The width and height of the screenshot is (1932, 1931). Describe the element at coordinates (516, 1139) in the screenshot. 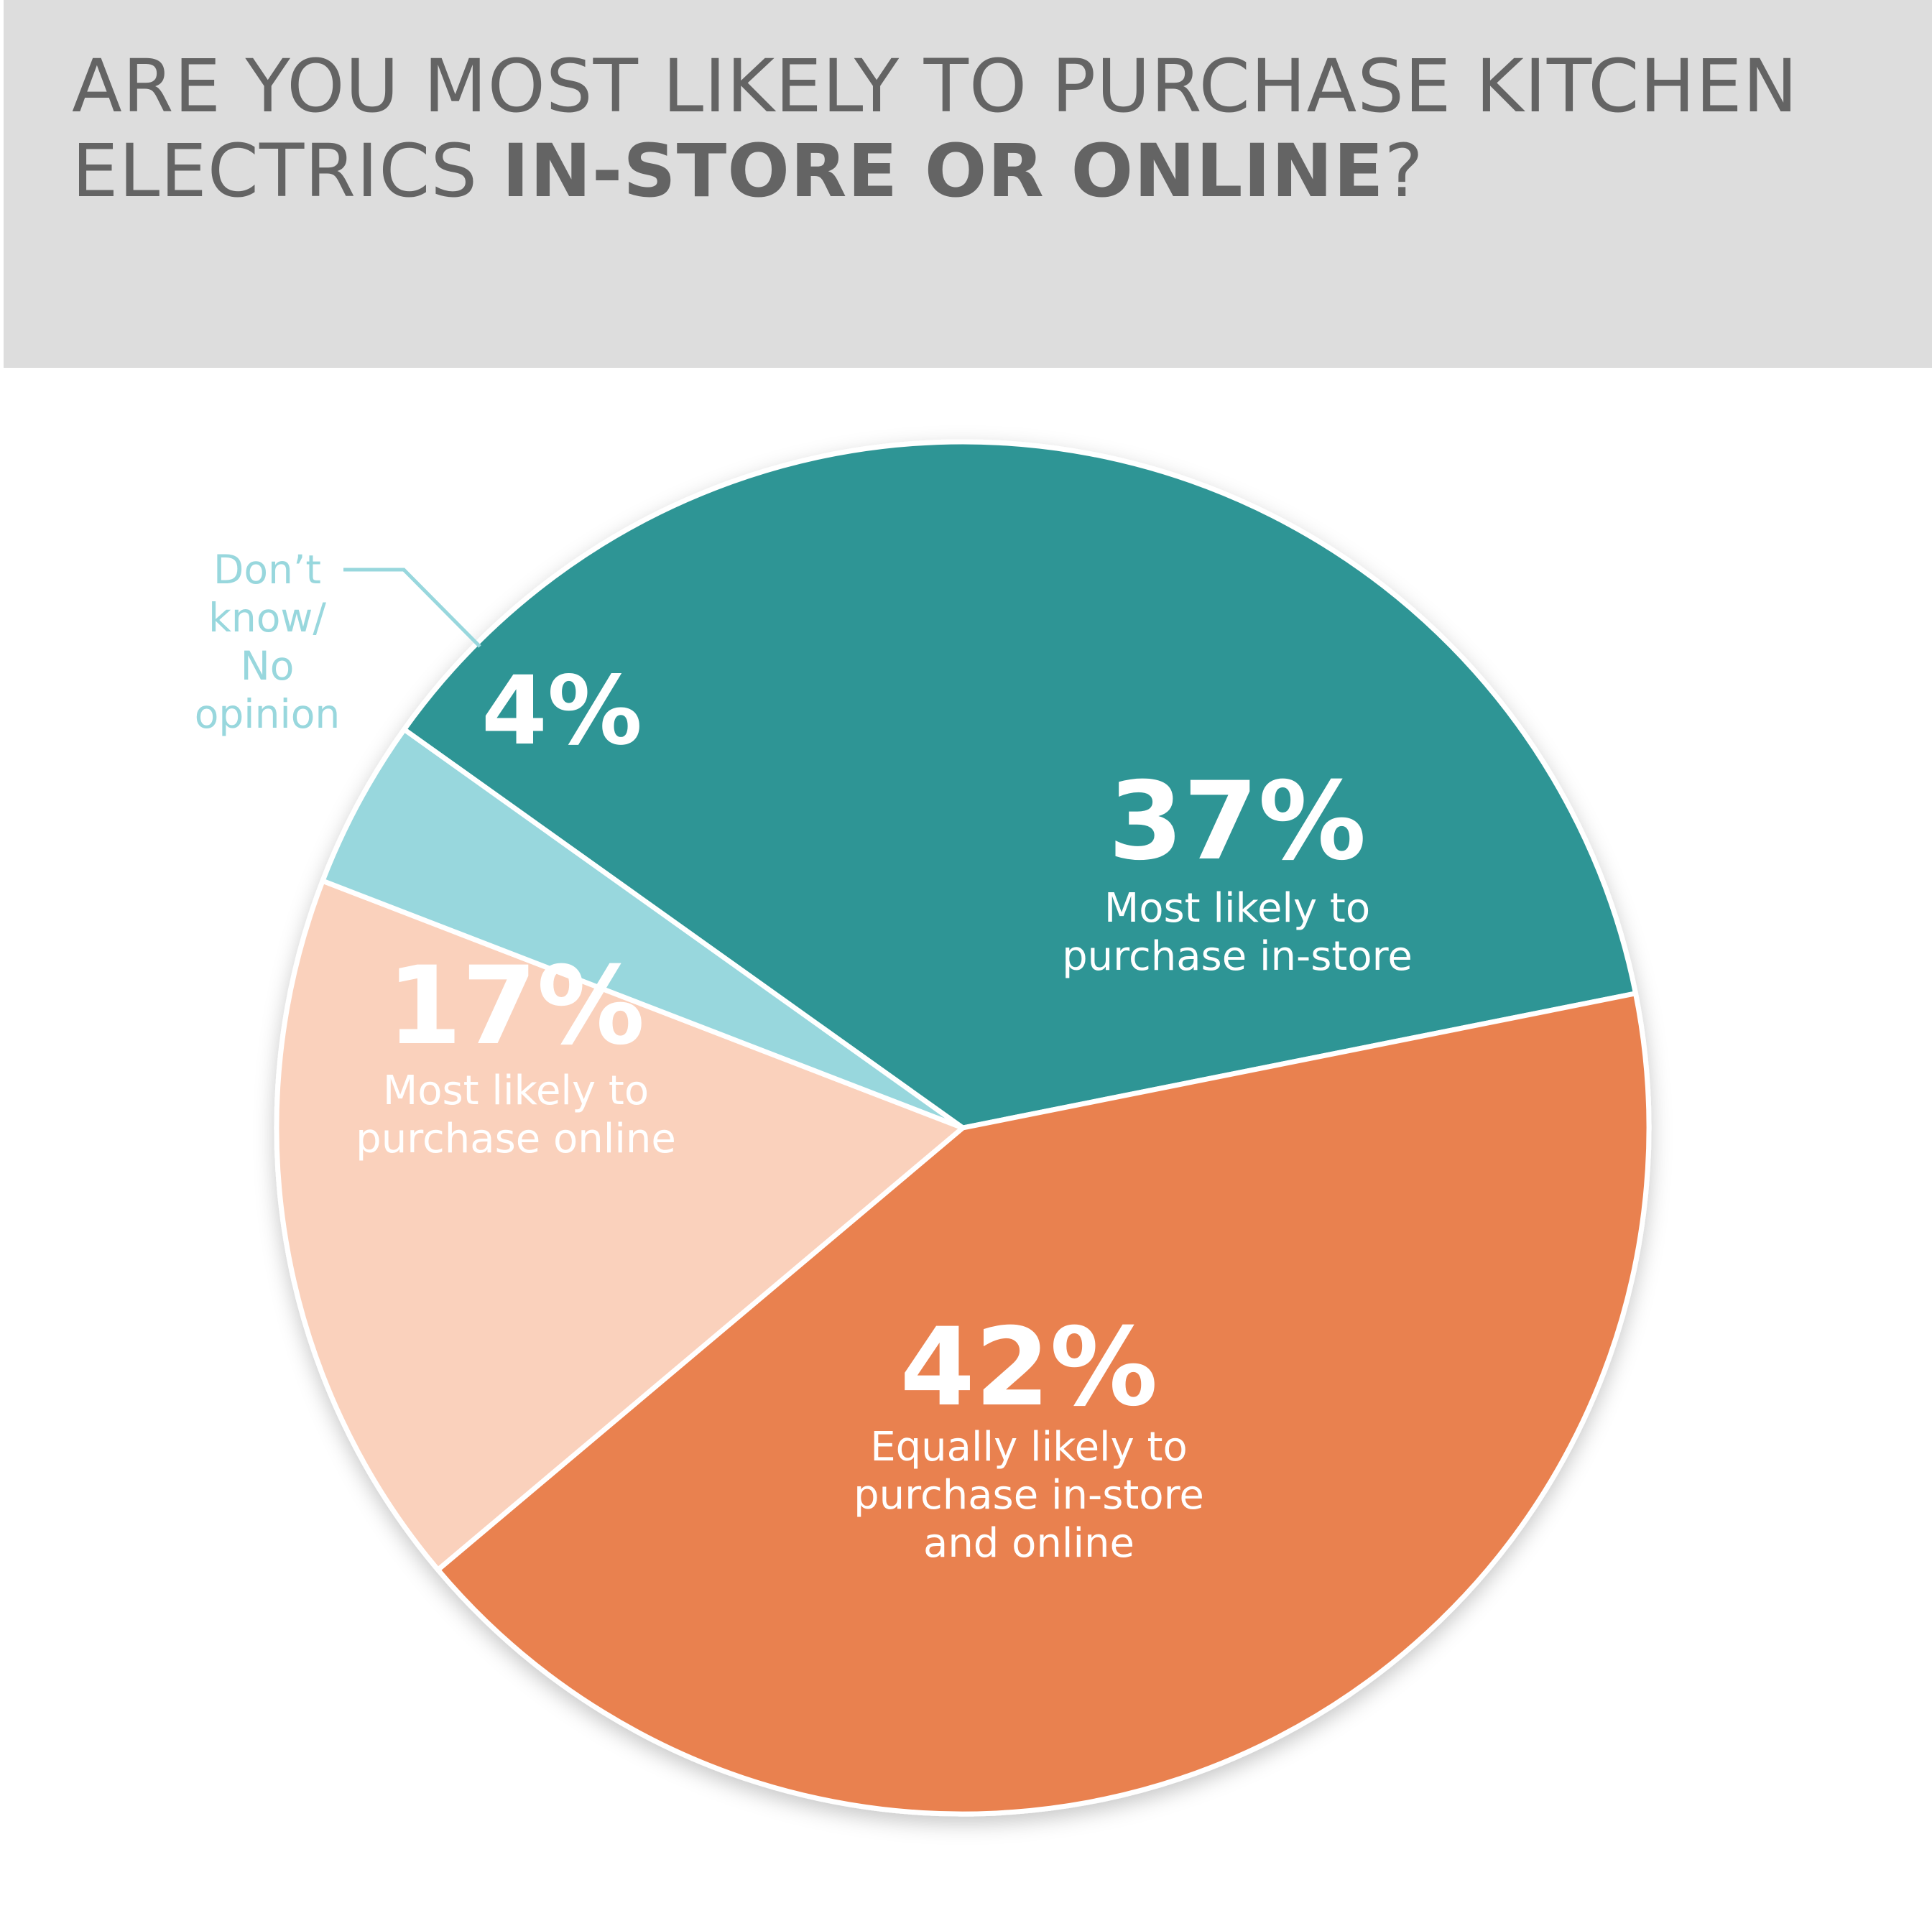

I see `slice-category-label-3-line-2: purchase online` at that location.